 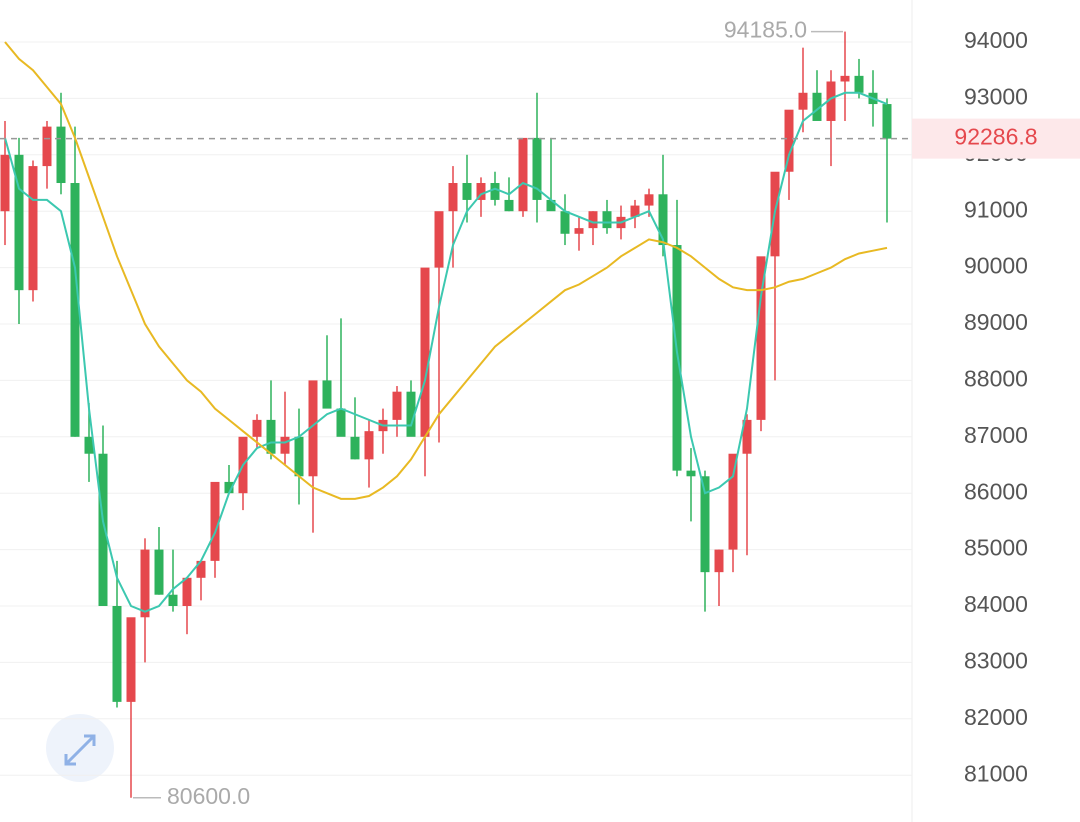 I want to click on y-tick-label: 85000, so click(x=996, y=548).